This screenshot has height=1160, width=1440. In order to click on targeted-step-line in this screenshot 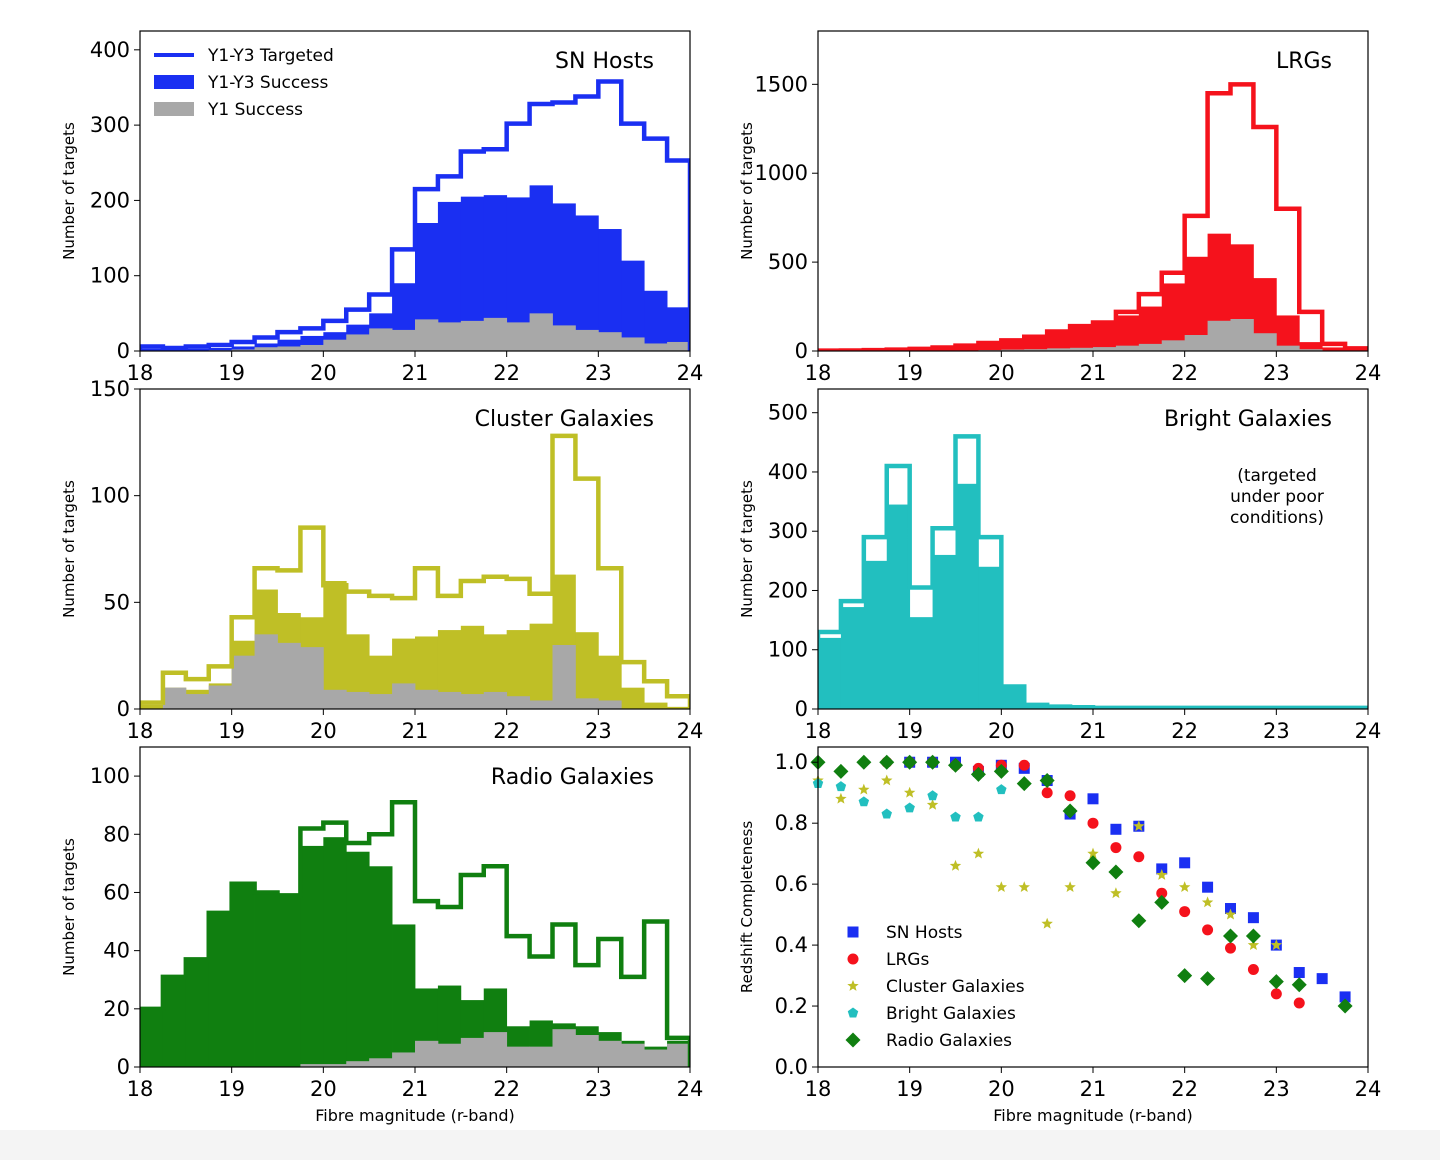, I will do `click(415, 933)`.